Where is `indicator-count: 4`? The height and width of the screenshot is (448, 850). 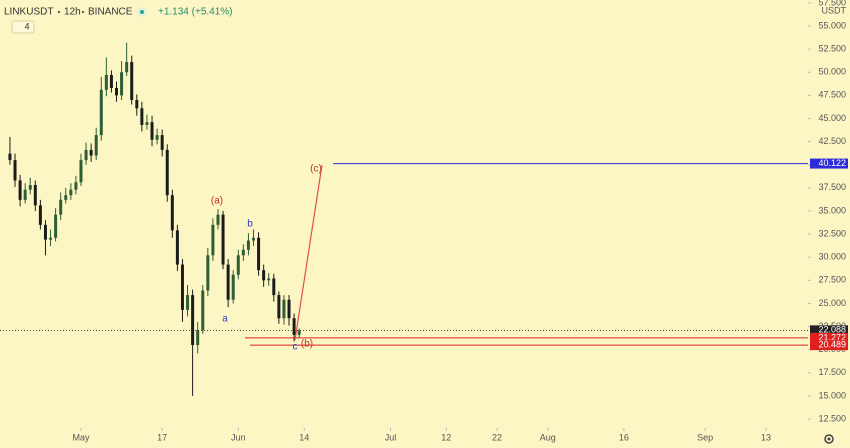
indicator-count: 4 is located at coordinates (26, 26).